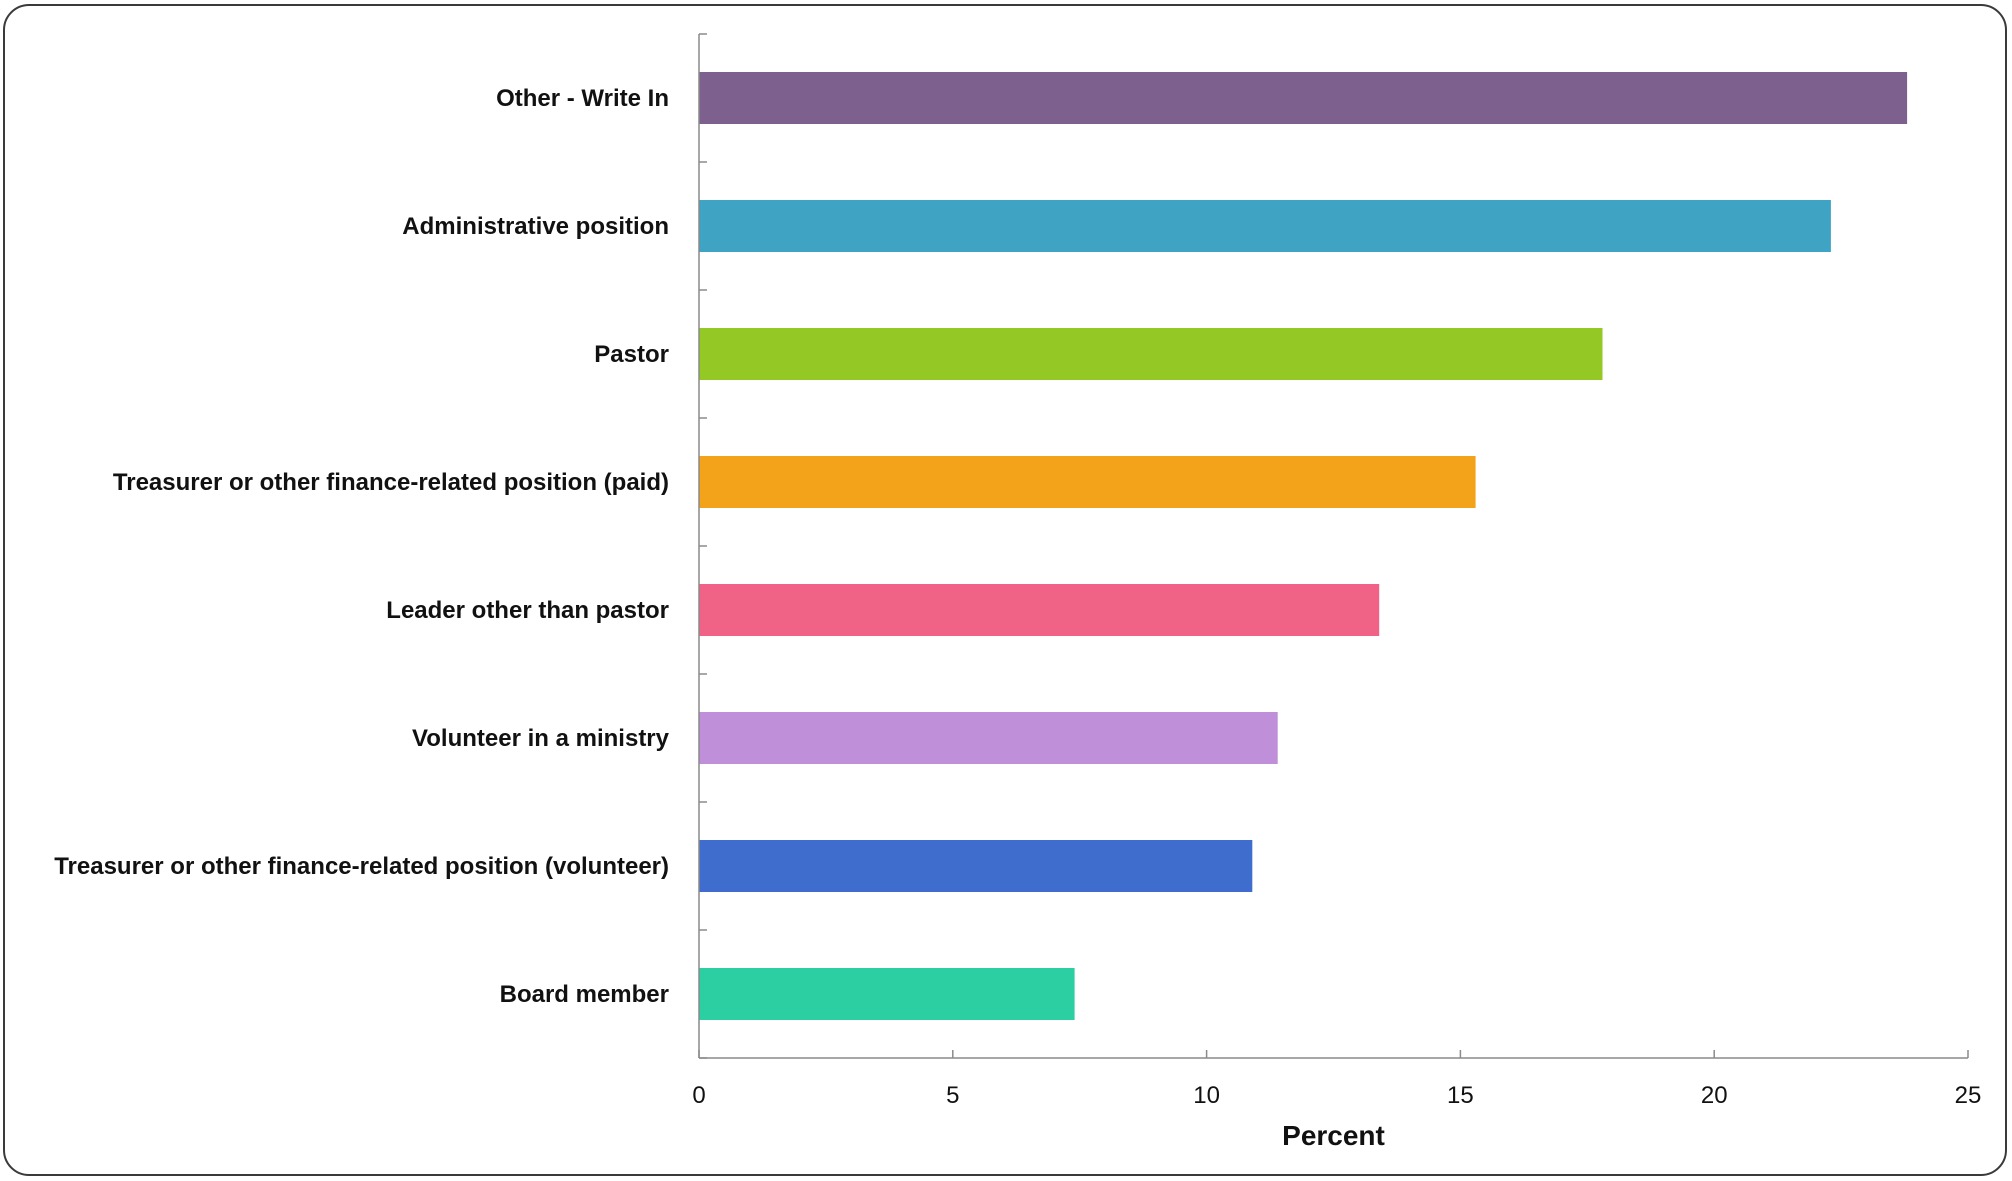  I want to click on category-label: Volunteer in a ministry, so click(541, 738).